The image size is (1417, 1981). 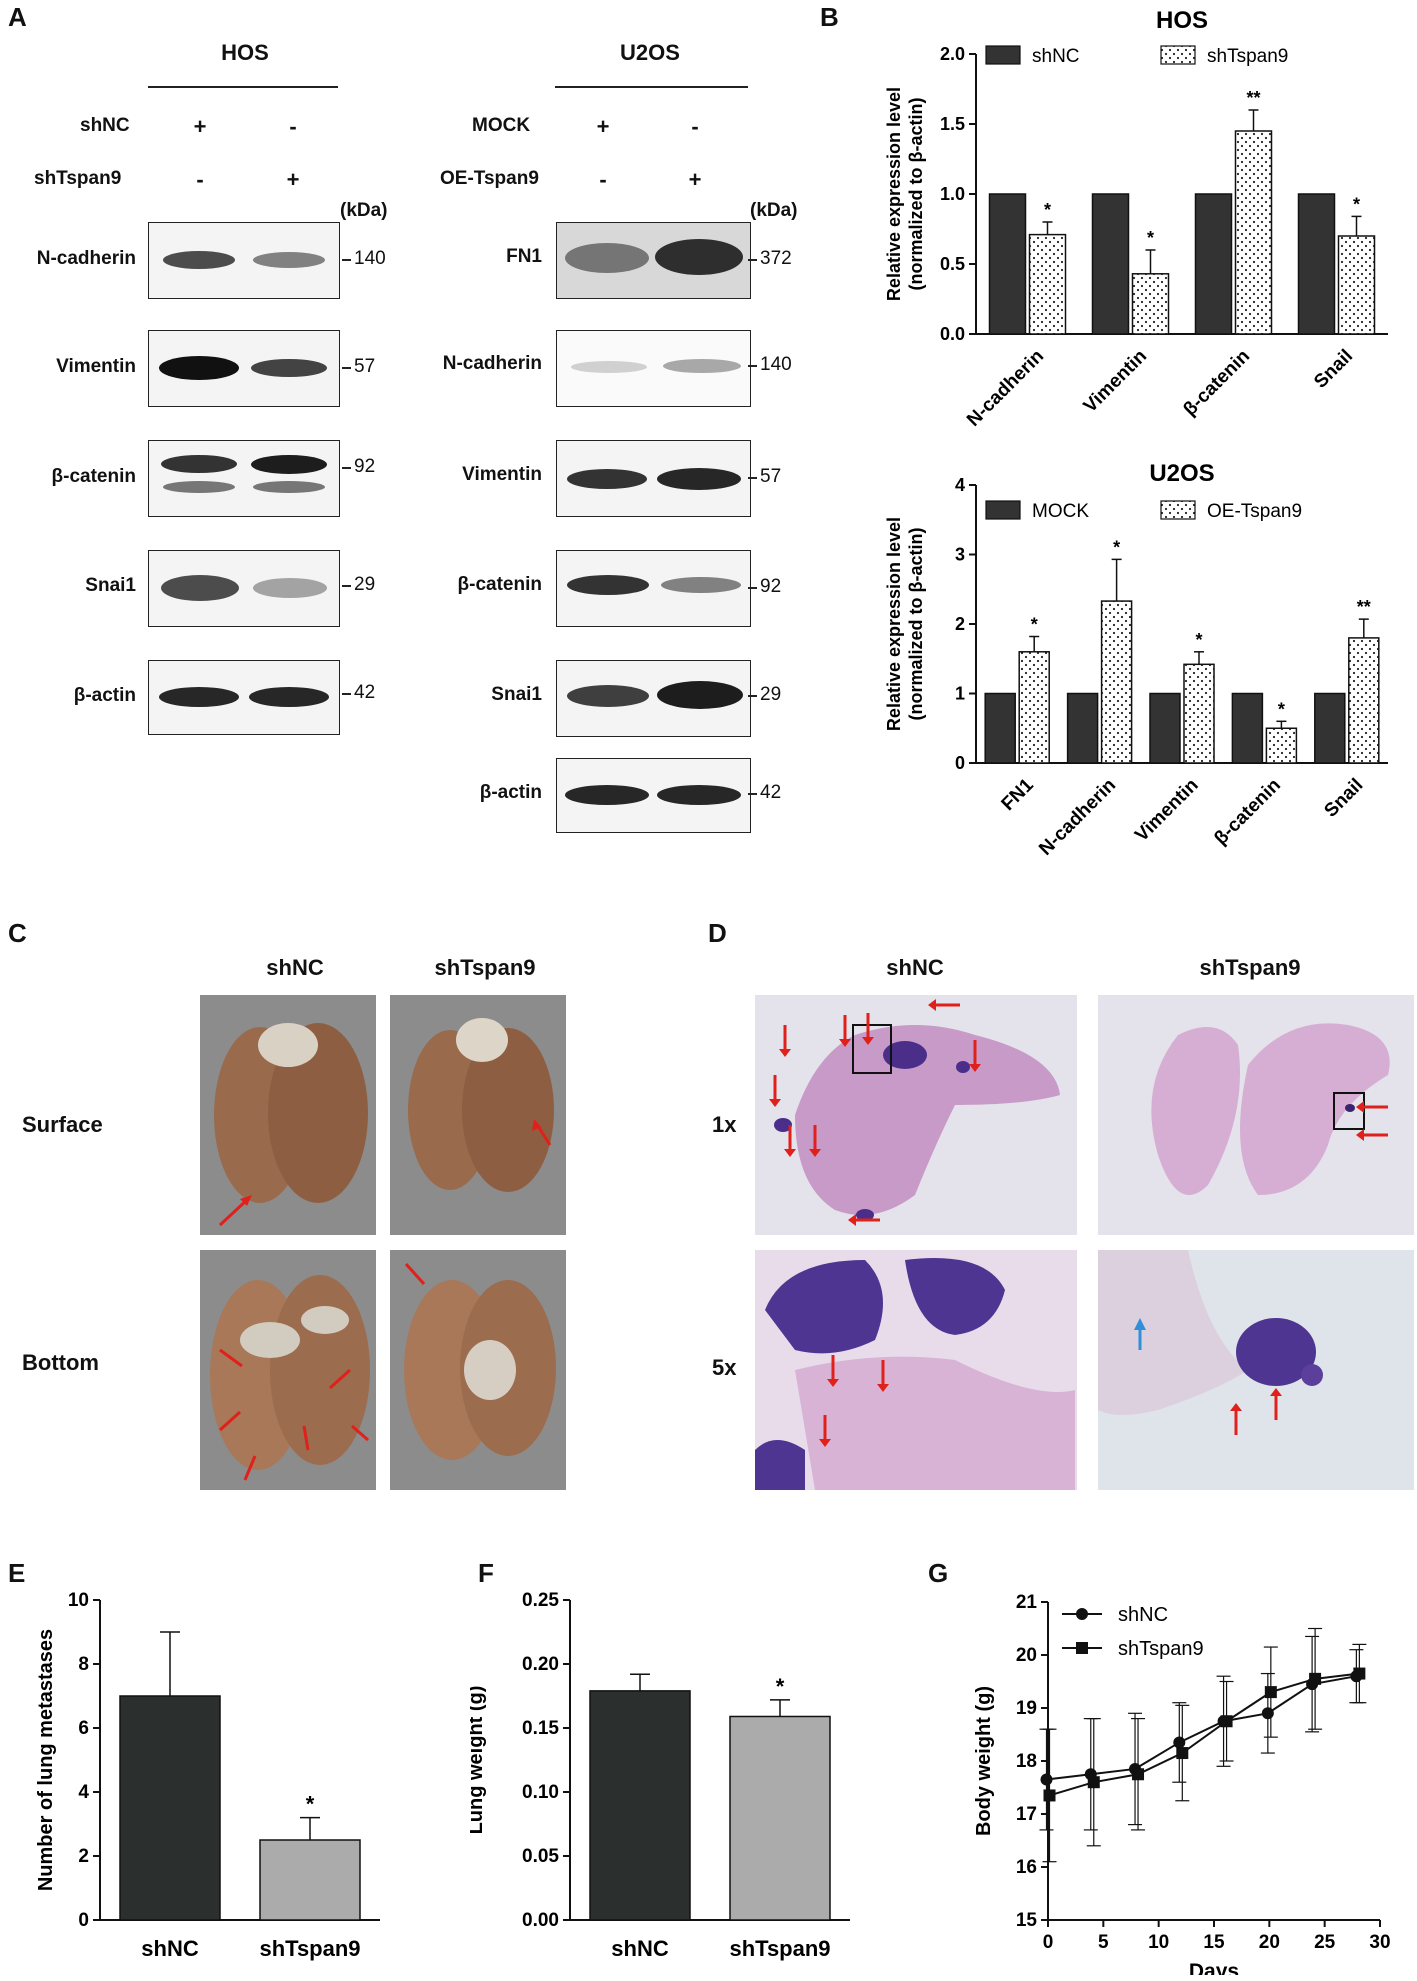 What do you see at coordinates (524, 256) in the screenshot?
I see `u2os-blot-label: FN1` at bounding box center [524, 256].